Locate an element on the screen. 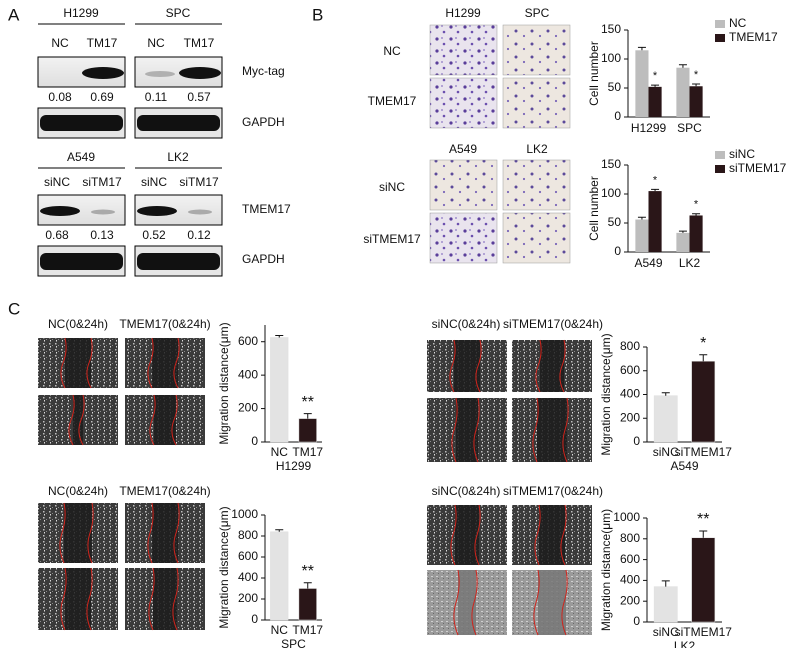 Image resolution: width=800 pixels, height=653 pixels. y-tick-label: 1000 is located at coordinates (626, 517).